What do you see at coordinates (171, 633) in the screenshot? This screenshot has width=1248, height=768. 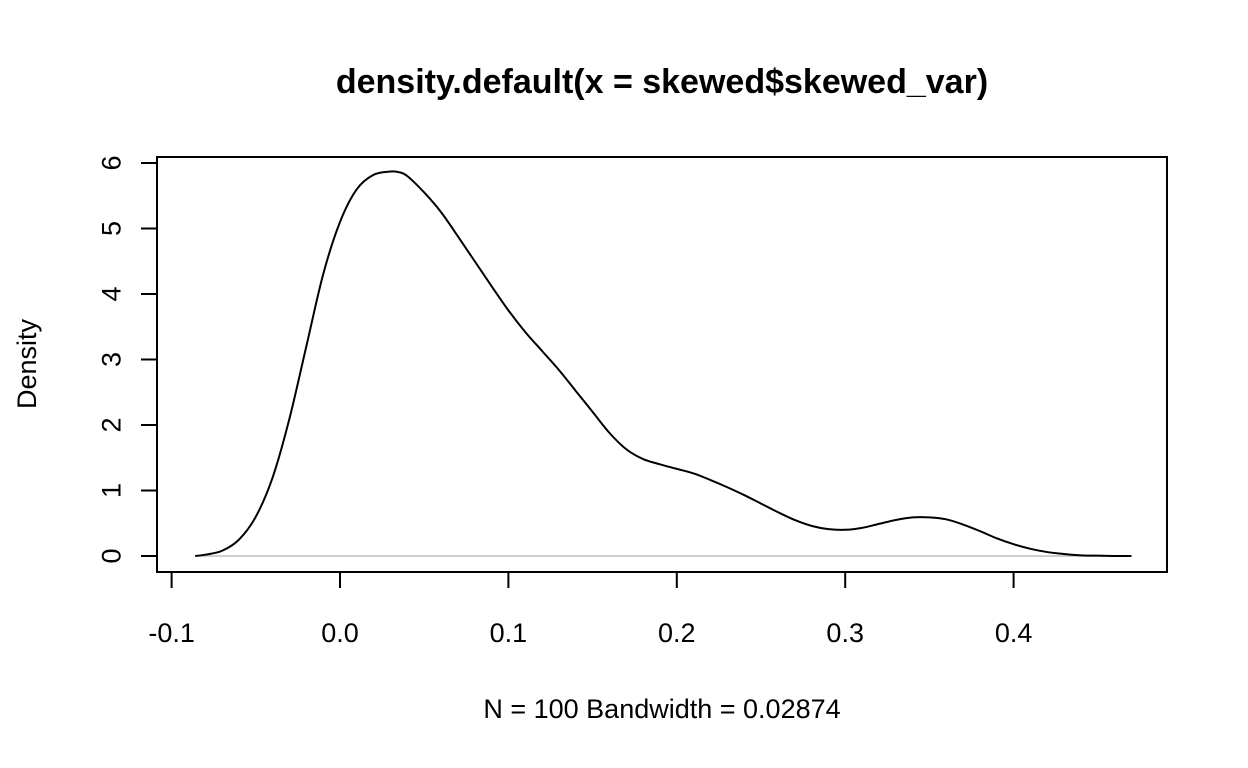 I see `x-tick-label: -0.1` at bounding box center [171, 633].